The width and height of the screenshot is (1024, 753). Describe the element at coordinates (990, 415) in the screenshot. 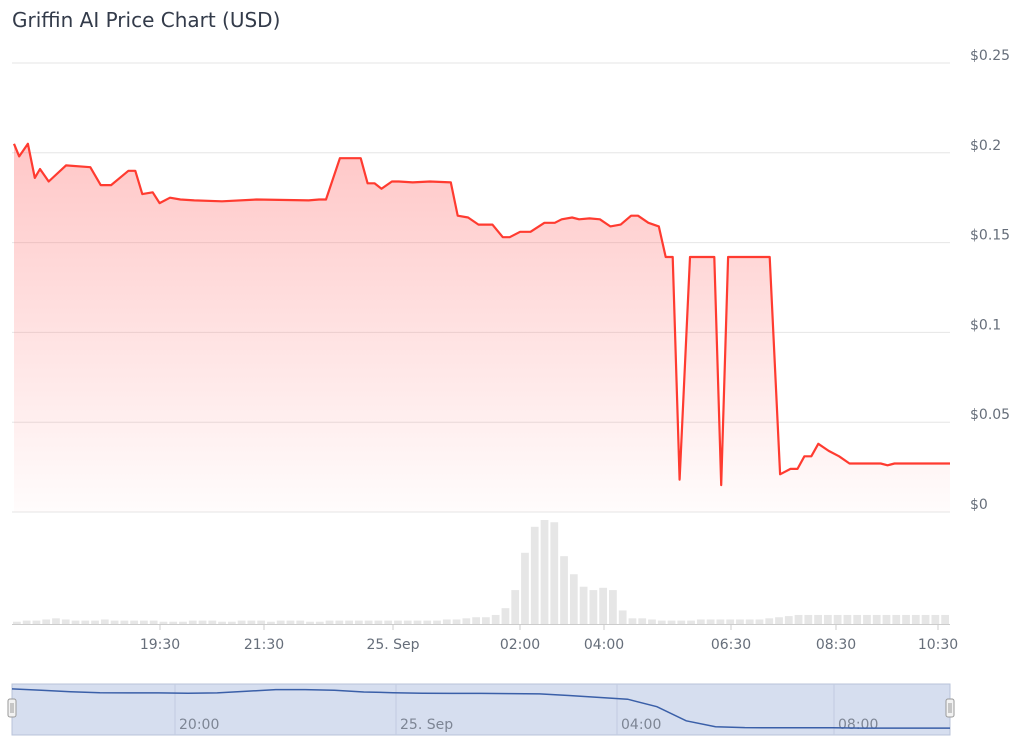

I see `y-tick-label: $0.05` at that location.